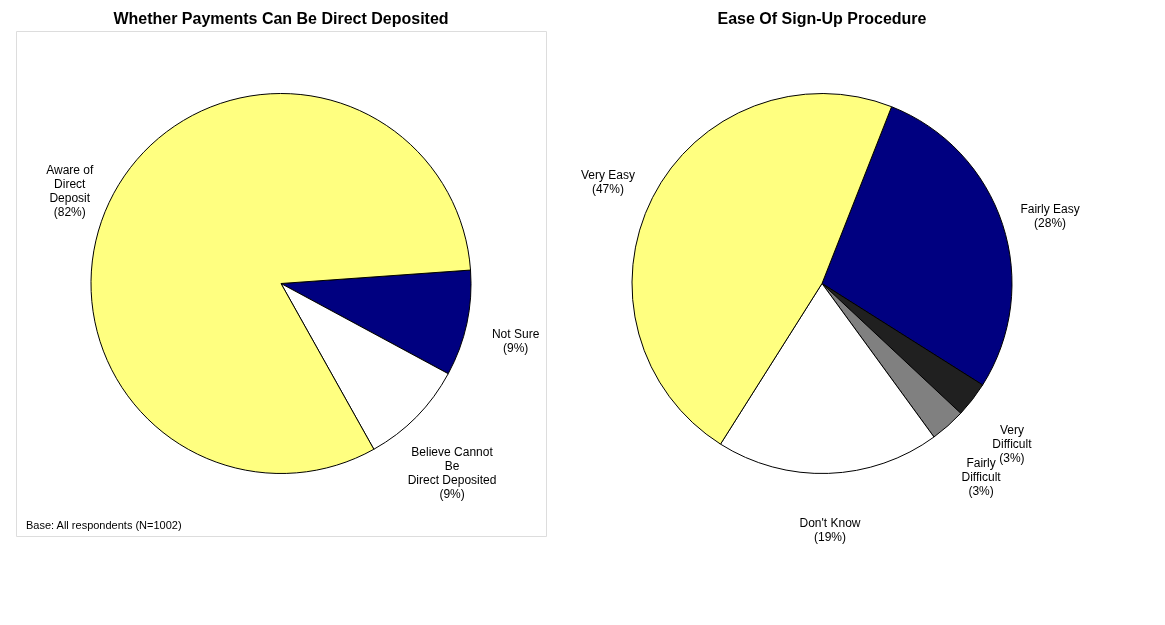 Image resolution: width=1165 pixels, height=625 pixels. I want to click on slice-label: Don't Know, so click(830, 523).